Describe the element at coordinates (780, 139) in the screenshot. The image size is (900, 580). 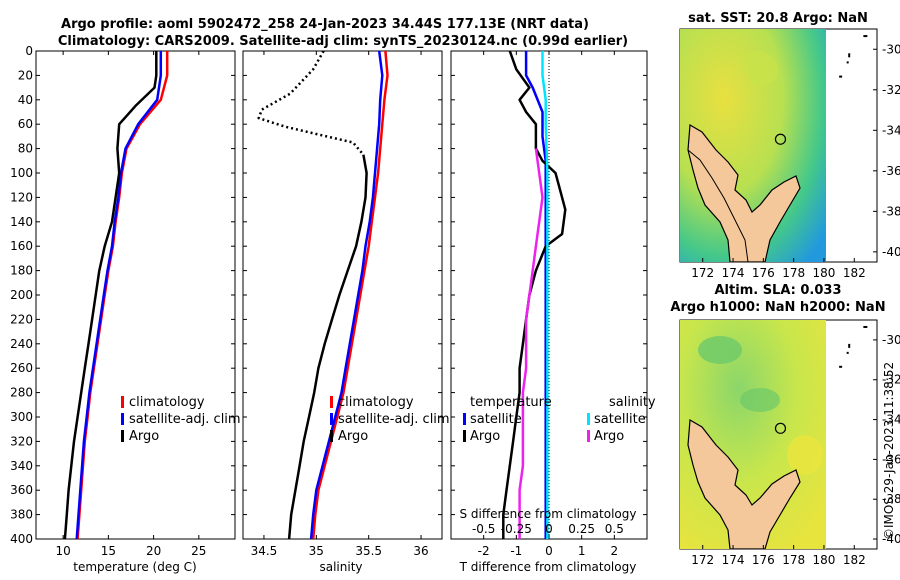
I see `sst-argo-position-marker` at that location.